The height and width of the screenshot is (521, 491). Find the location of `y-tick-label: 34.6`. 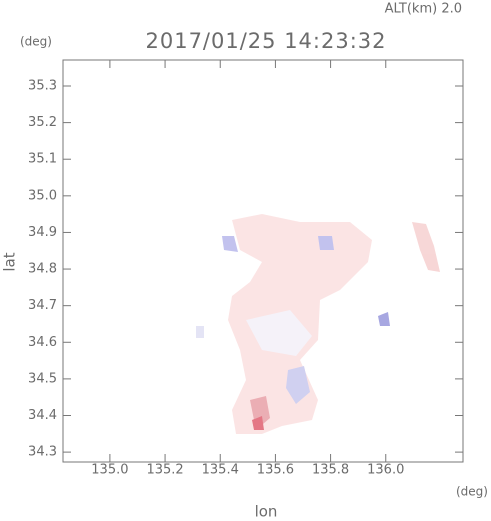

y-tick-label: 34.6 is located at coordinates (42, 342).